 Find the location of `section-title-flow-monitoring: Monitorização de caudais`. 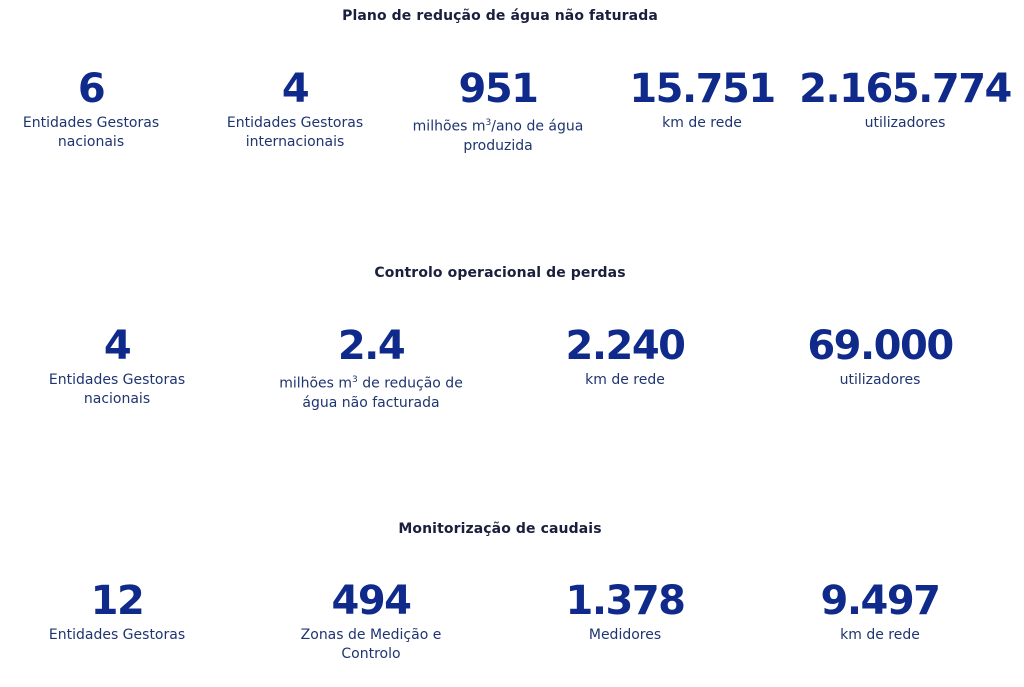

section-title-flow-monitoring: Monitorização de caudais is located at coordinates (500, 529).